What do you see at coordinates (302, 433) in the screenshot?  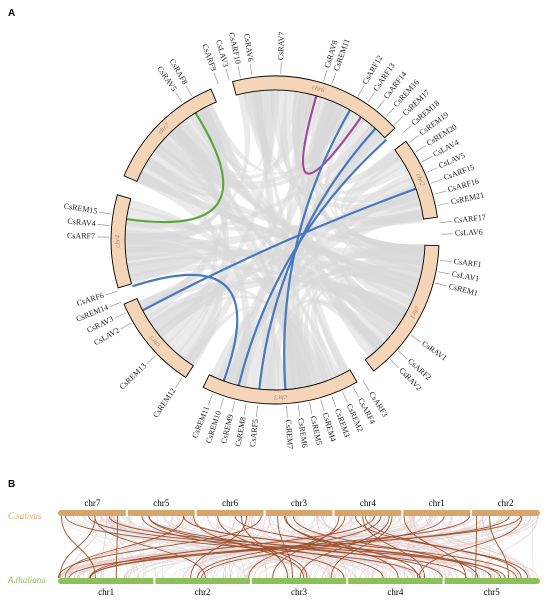 I see `gene-label: CsREM6` at bounding box center [302, 433].